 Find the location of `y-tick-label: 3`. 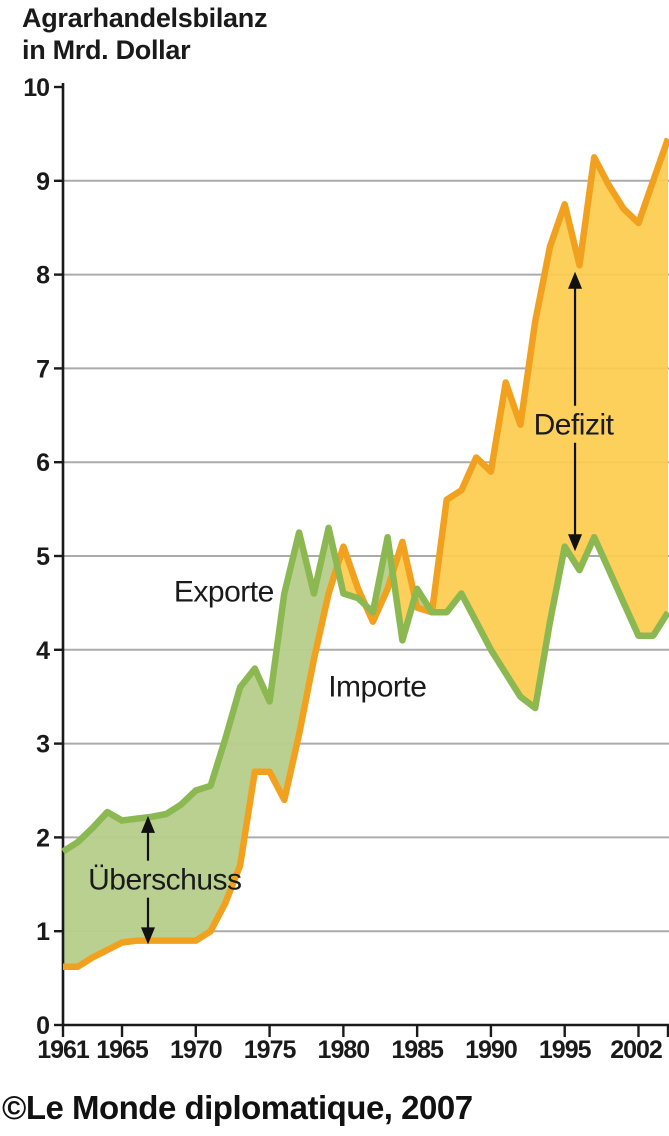

y-tick-label: 3 is located at coordinates (42, 745).